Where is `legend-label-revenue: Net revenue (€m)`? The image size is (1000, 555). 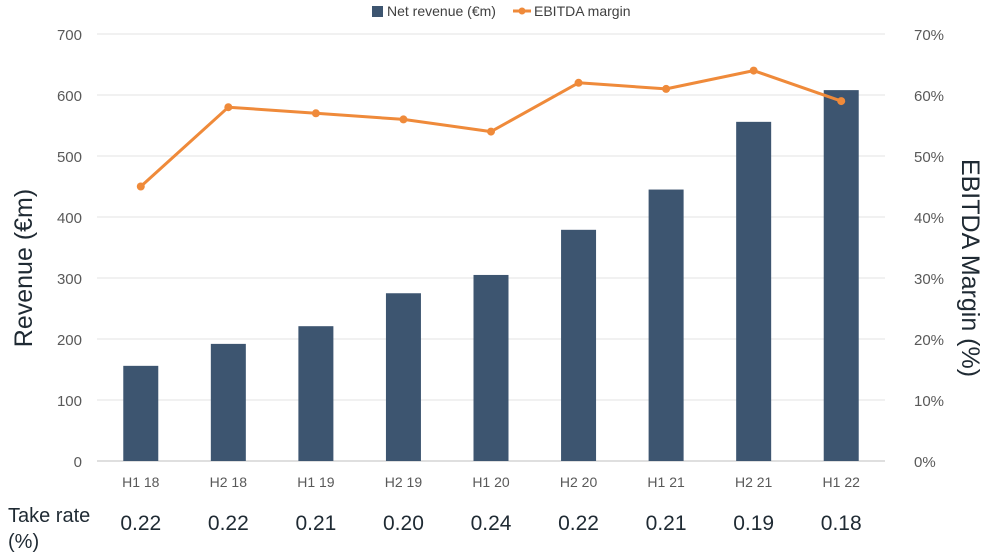
legend-label-revenue: Net revenue (€m) is located at coordinates (441, 11).